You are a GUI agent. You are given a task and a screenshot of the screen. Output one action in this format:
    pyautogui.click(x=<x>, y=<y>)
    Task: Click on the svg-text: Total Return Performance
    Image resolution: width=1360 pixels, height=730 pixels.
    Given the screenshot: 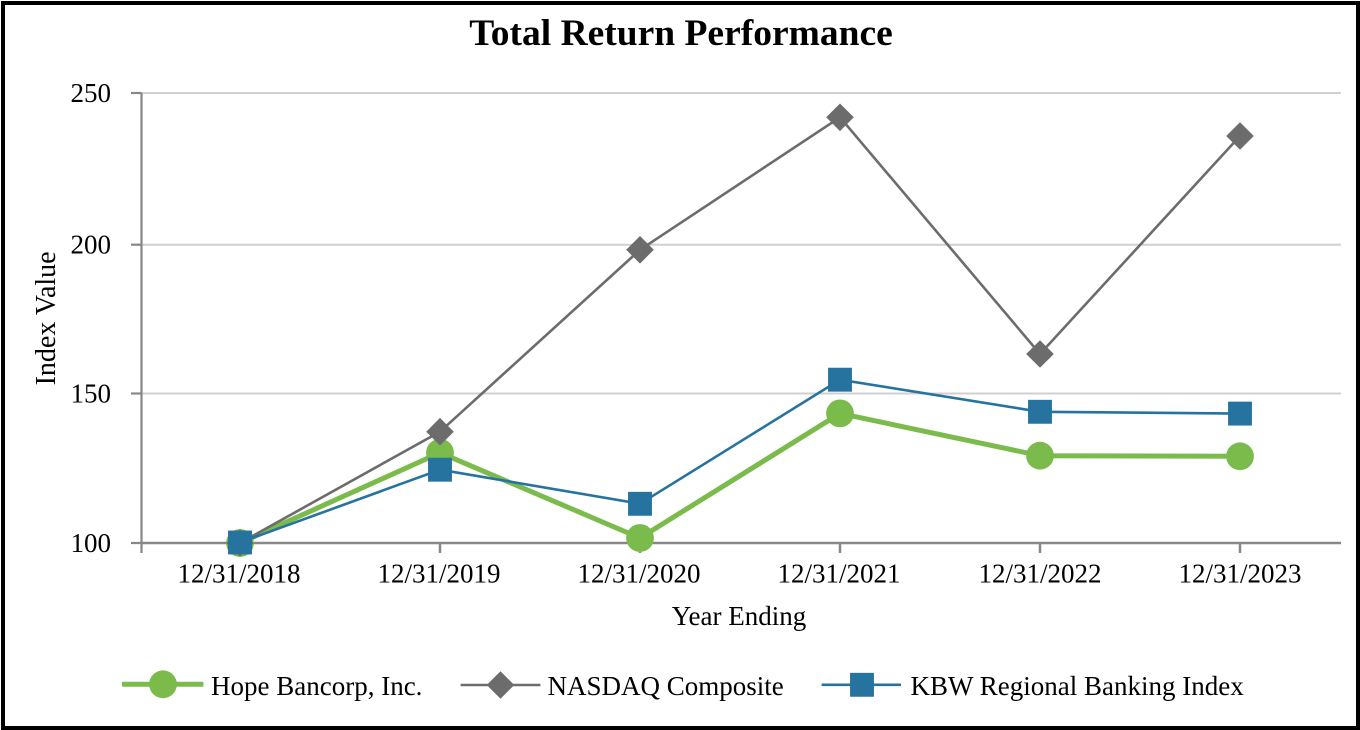 What is the action you would take?
    pyautogui.click(x=681, y=33)
    